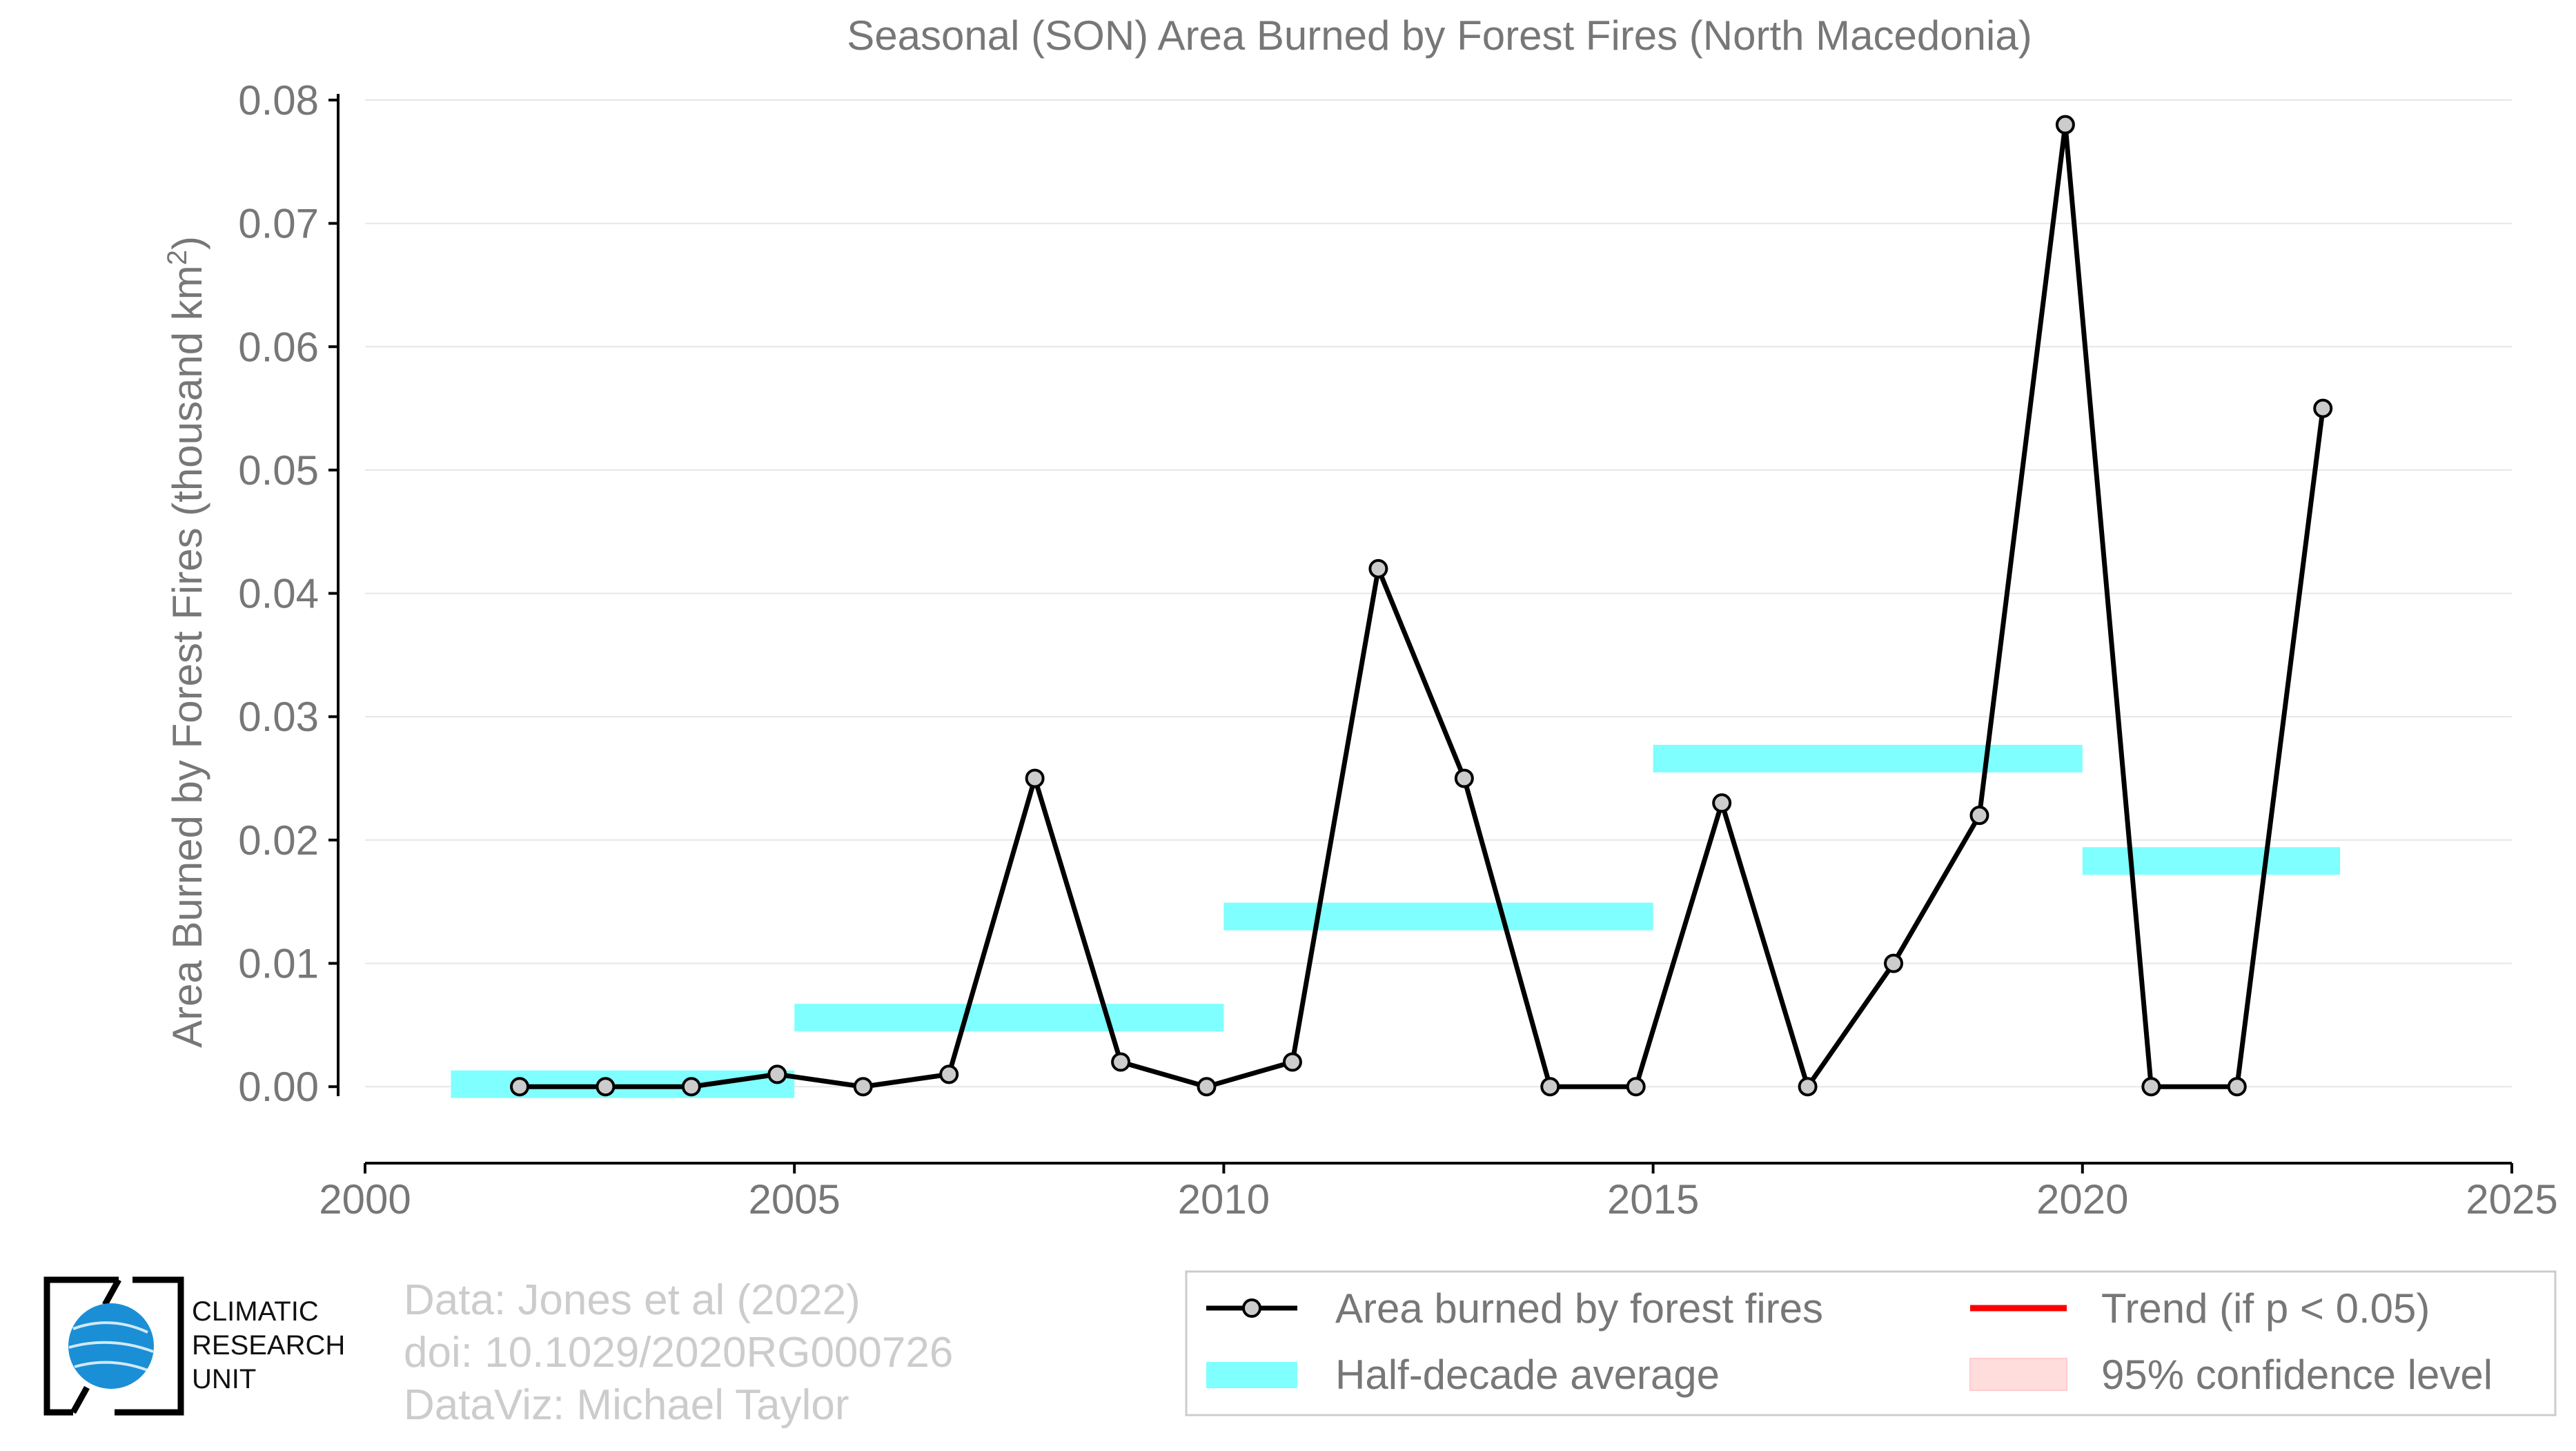 The width and height of the screenshot is (2576, 1451). Describe the element at coordinates (365, 1199) in the screenshot. I see `x-tick-label: 2000` at that location.